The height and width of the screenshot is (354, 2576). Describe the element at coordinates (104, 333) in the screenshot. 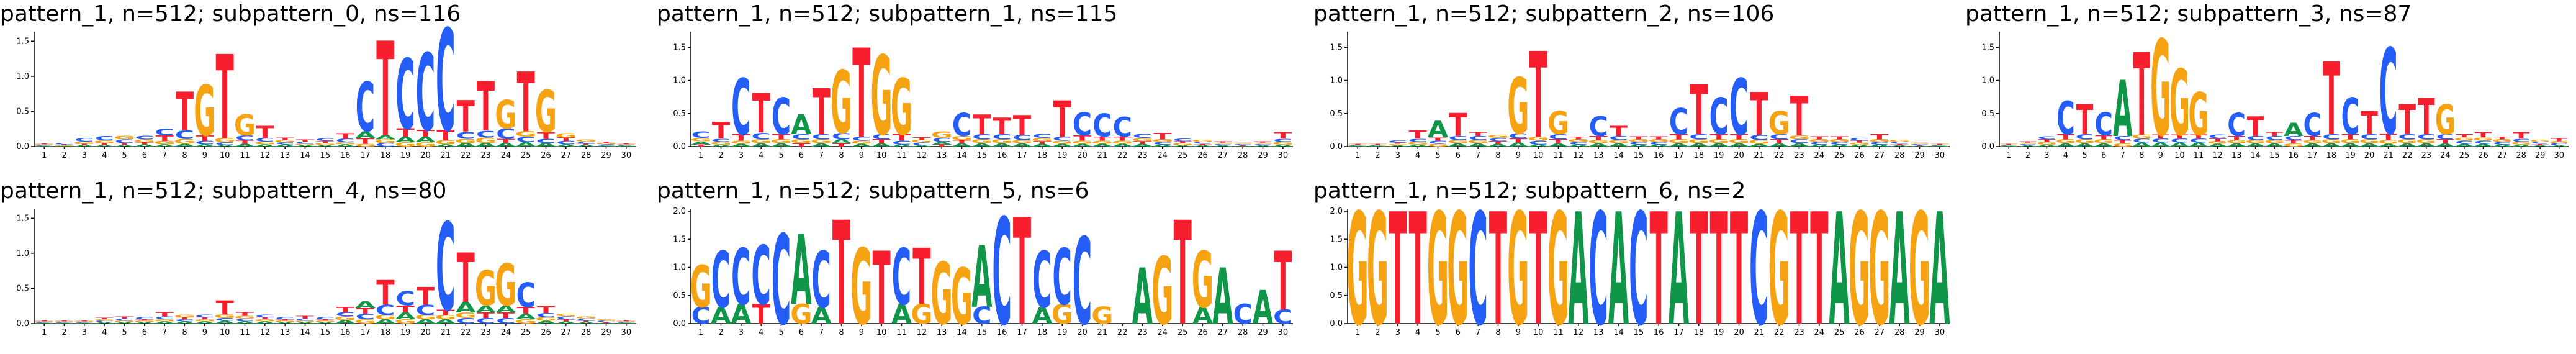

I see `x-tick-label: 4` at that location.